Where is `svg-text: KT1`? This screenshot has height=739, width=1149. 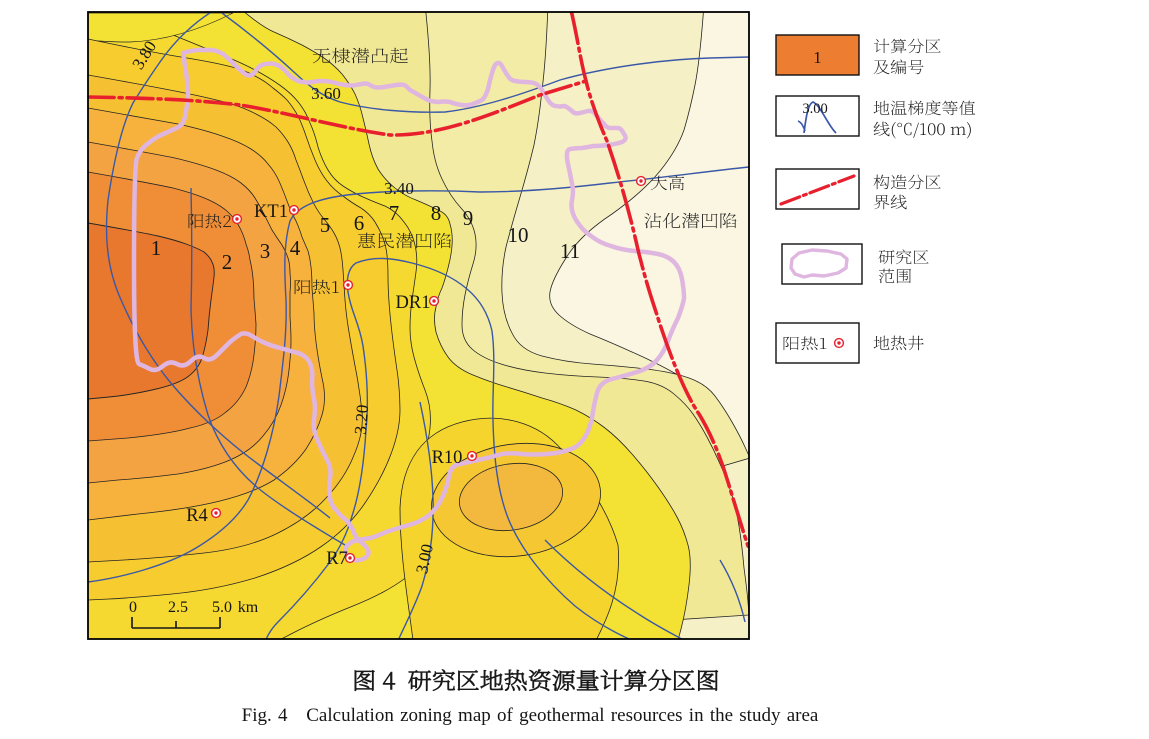 svg-text: KT1 is located at coordinates (271, 212).